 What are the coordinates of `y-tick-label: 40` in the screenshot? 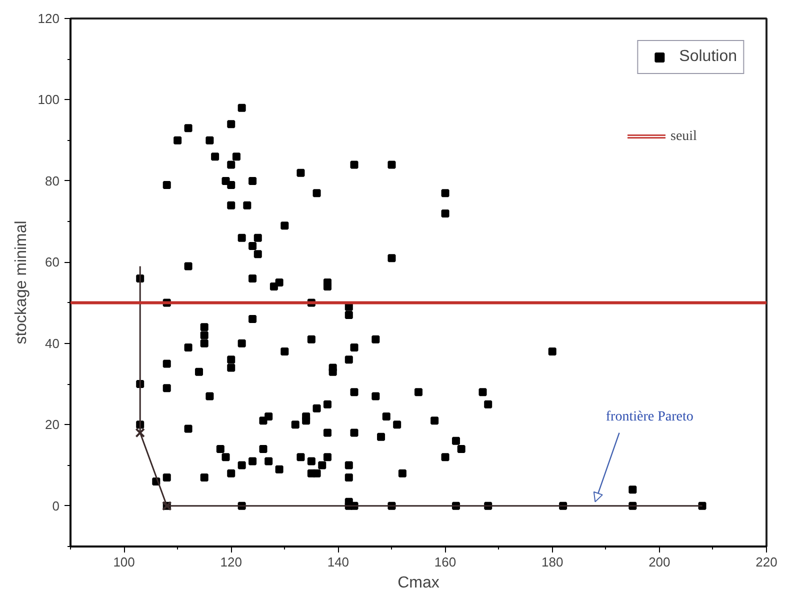 It's located at (52, 343).